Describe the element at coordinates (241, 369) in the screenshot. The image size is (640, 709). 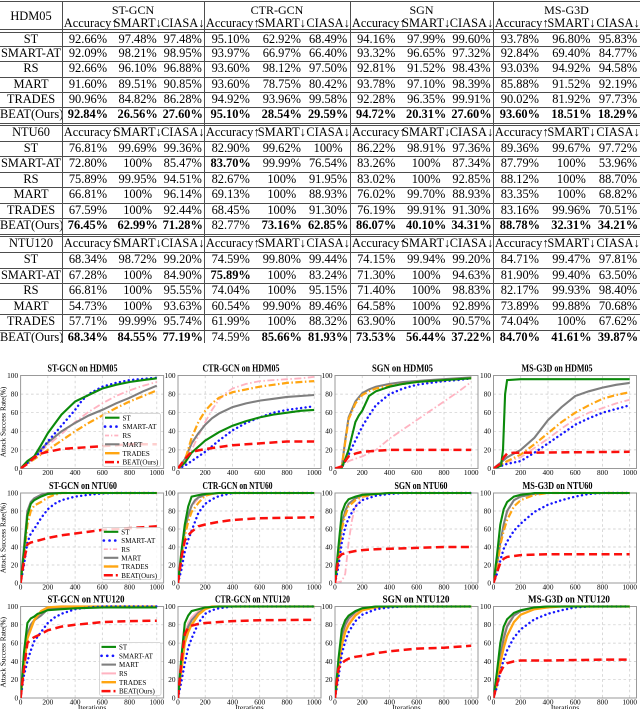
I see `svg-text: CTR-GCN on HDM05` at that location.